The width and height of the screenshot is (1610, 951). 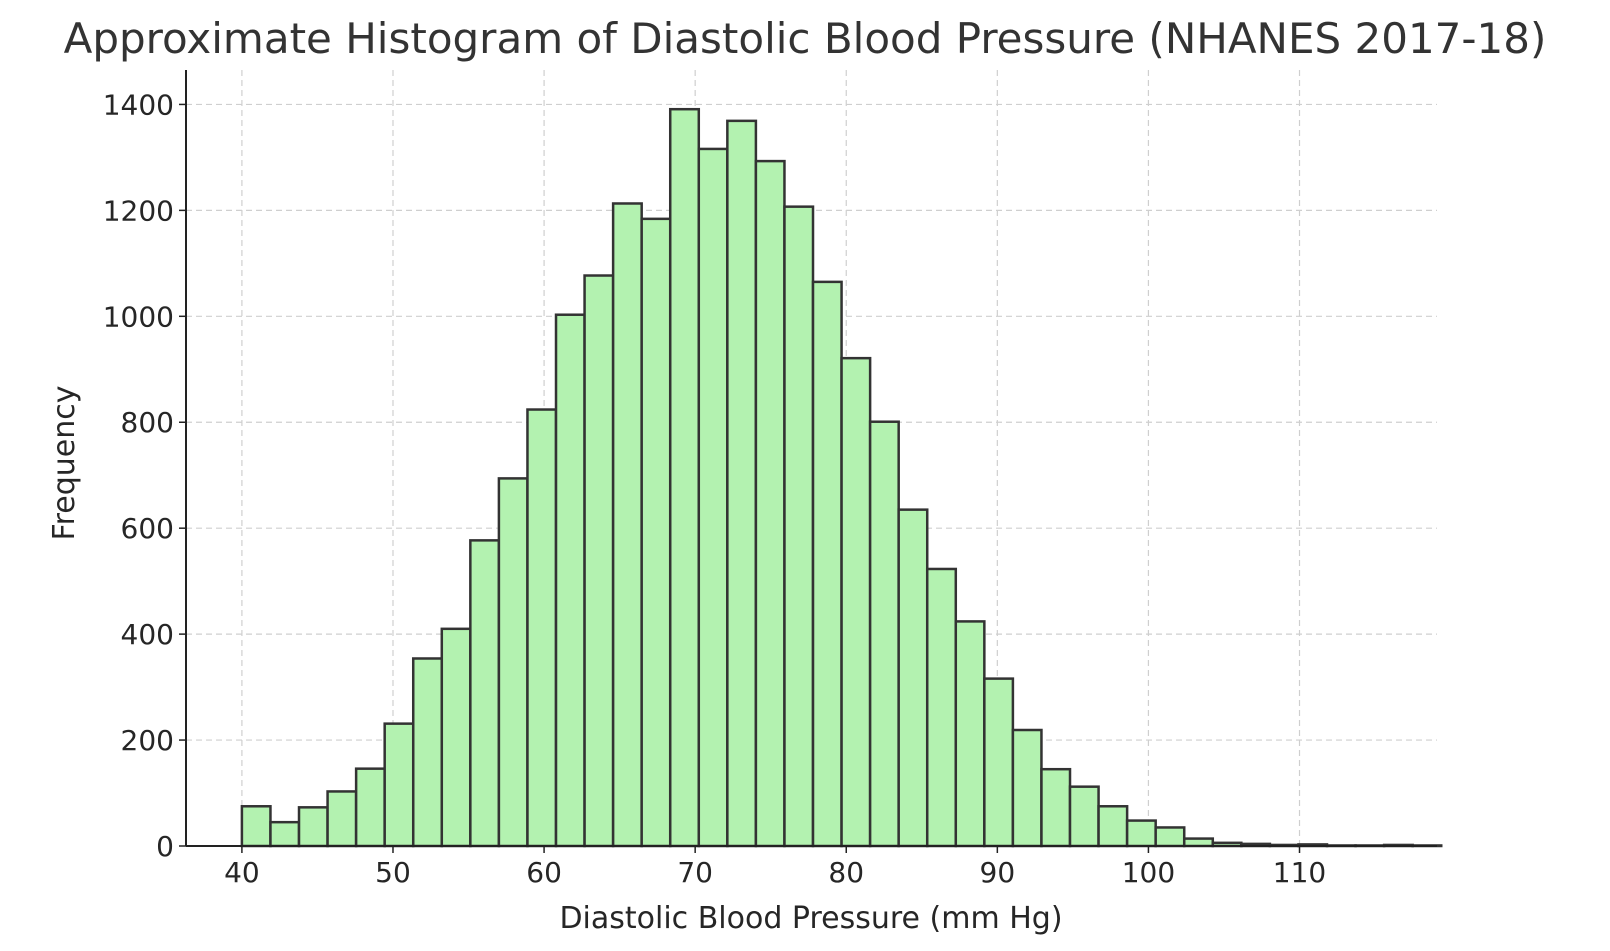 What do you see at coordinates (998, 872) in the screenshot?
I see `x-tick-label: 90` at bounding box center [998, 872].